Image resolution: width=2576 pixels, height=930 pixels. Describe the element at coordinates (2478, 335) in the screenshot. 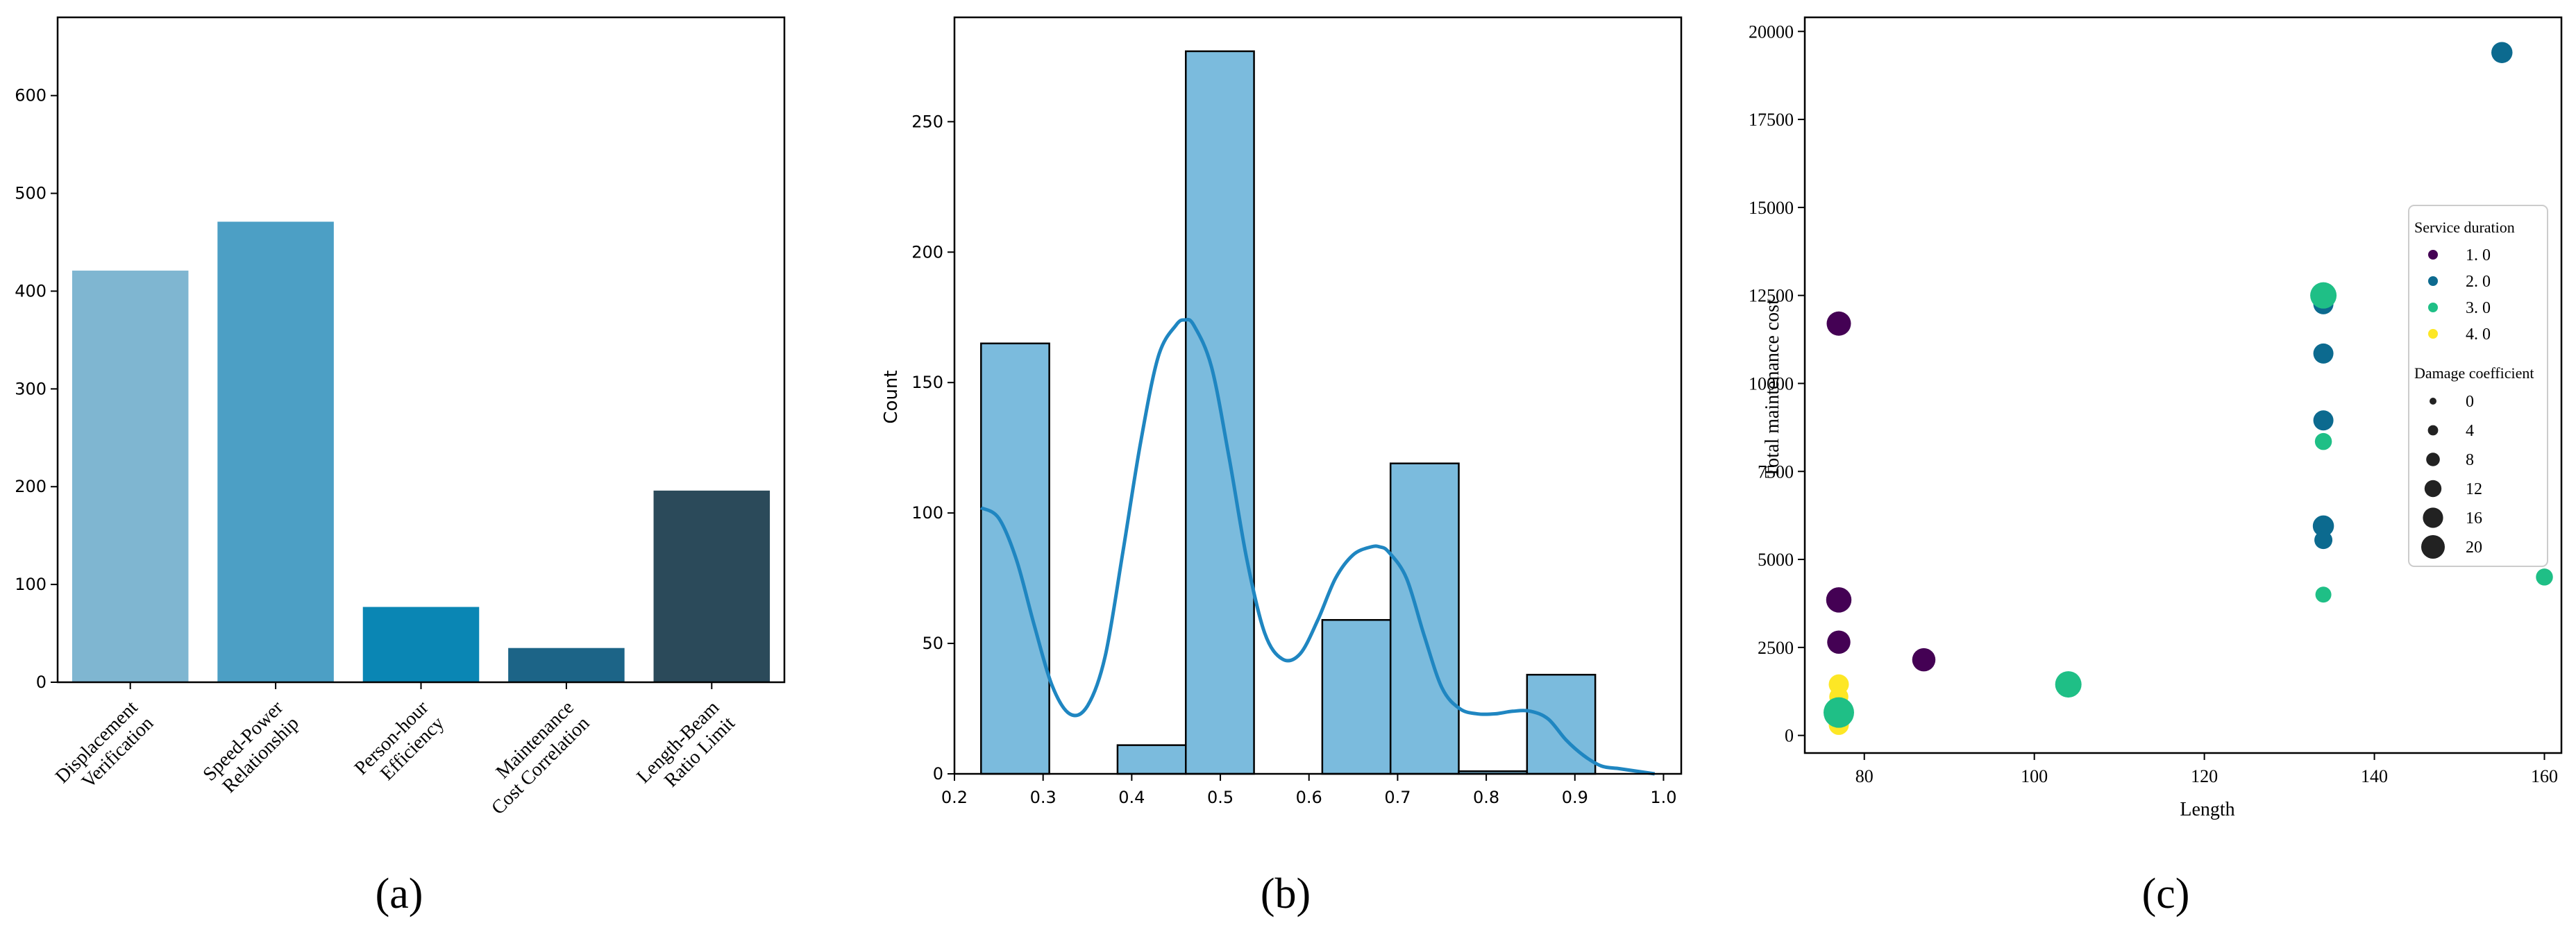

I see `legend-hue-label: 4. 0` at that location.